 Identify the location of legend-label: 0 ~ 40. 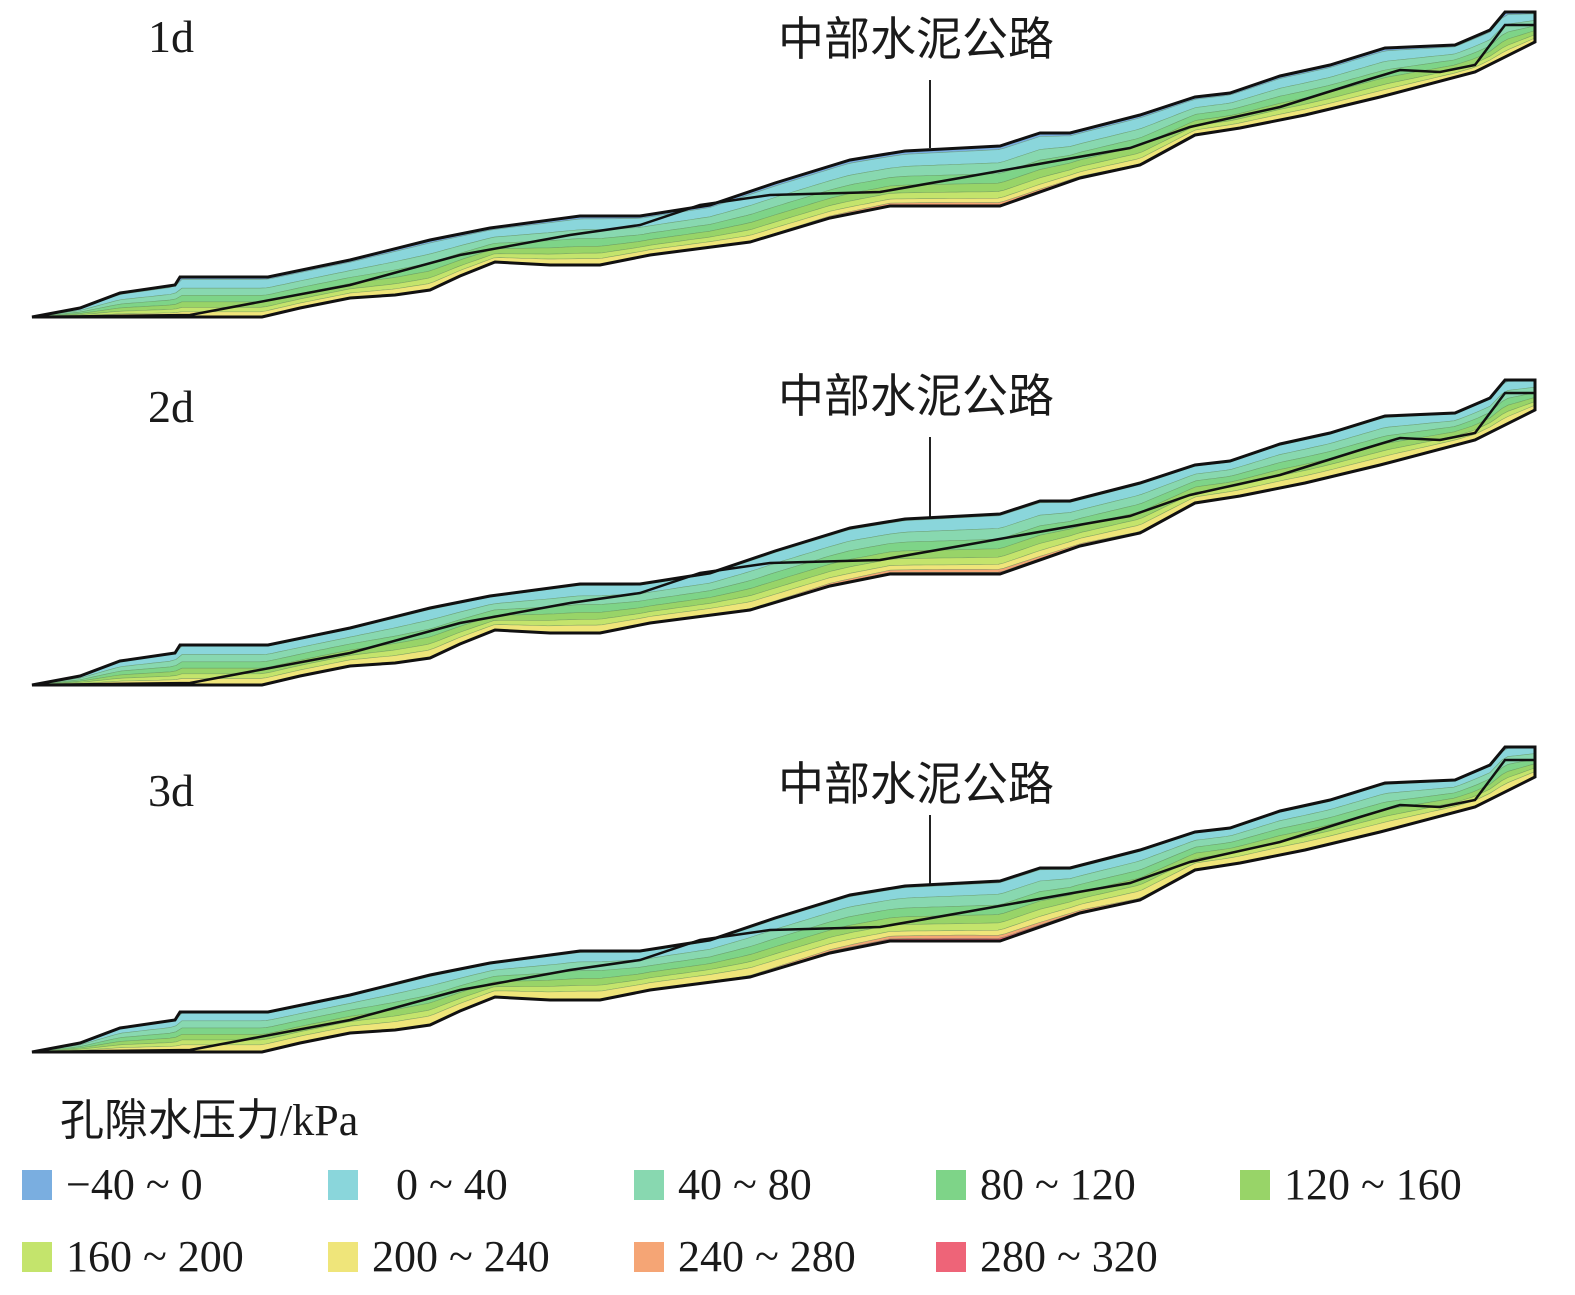
(452, 1184).